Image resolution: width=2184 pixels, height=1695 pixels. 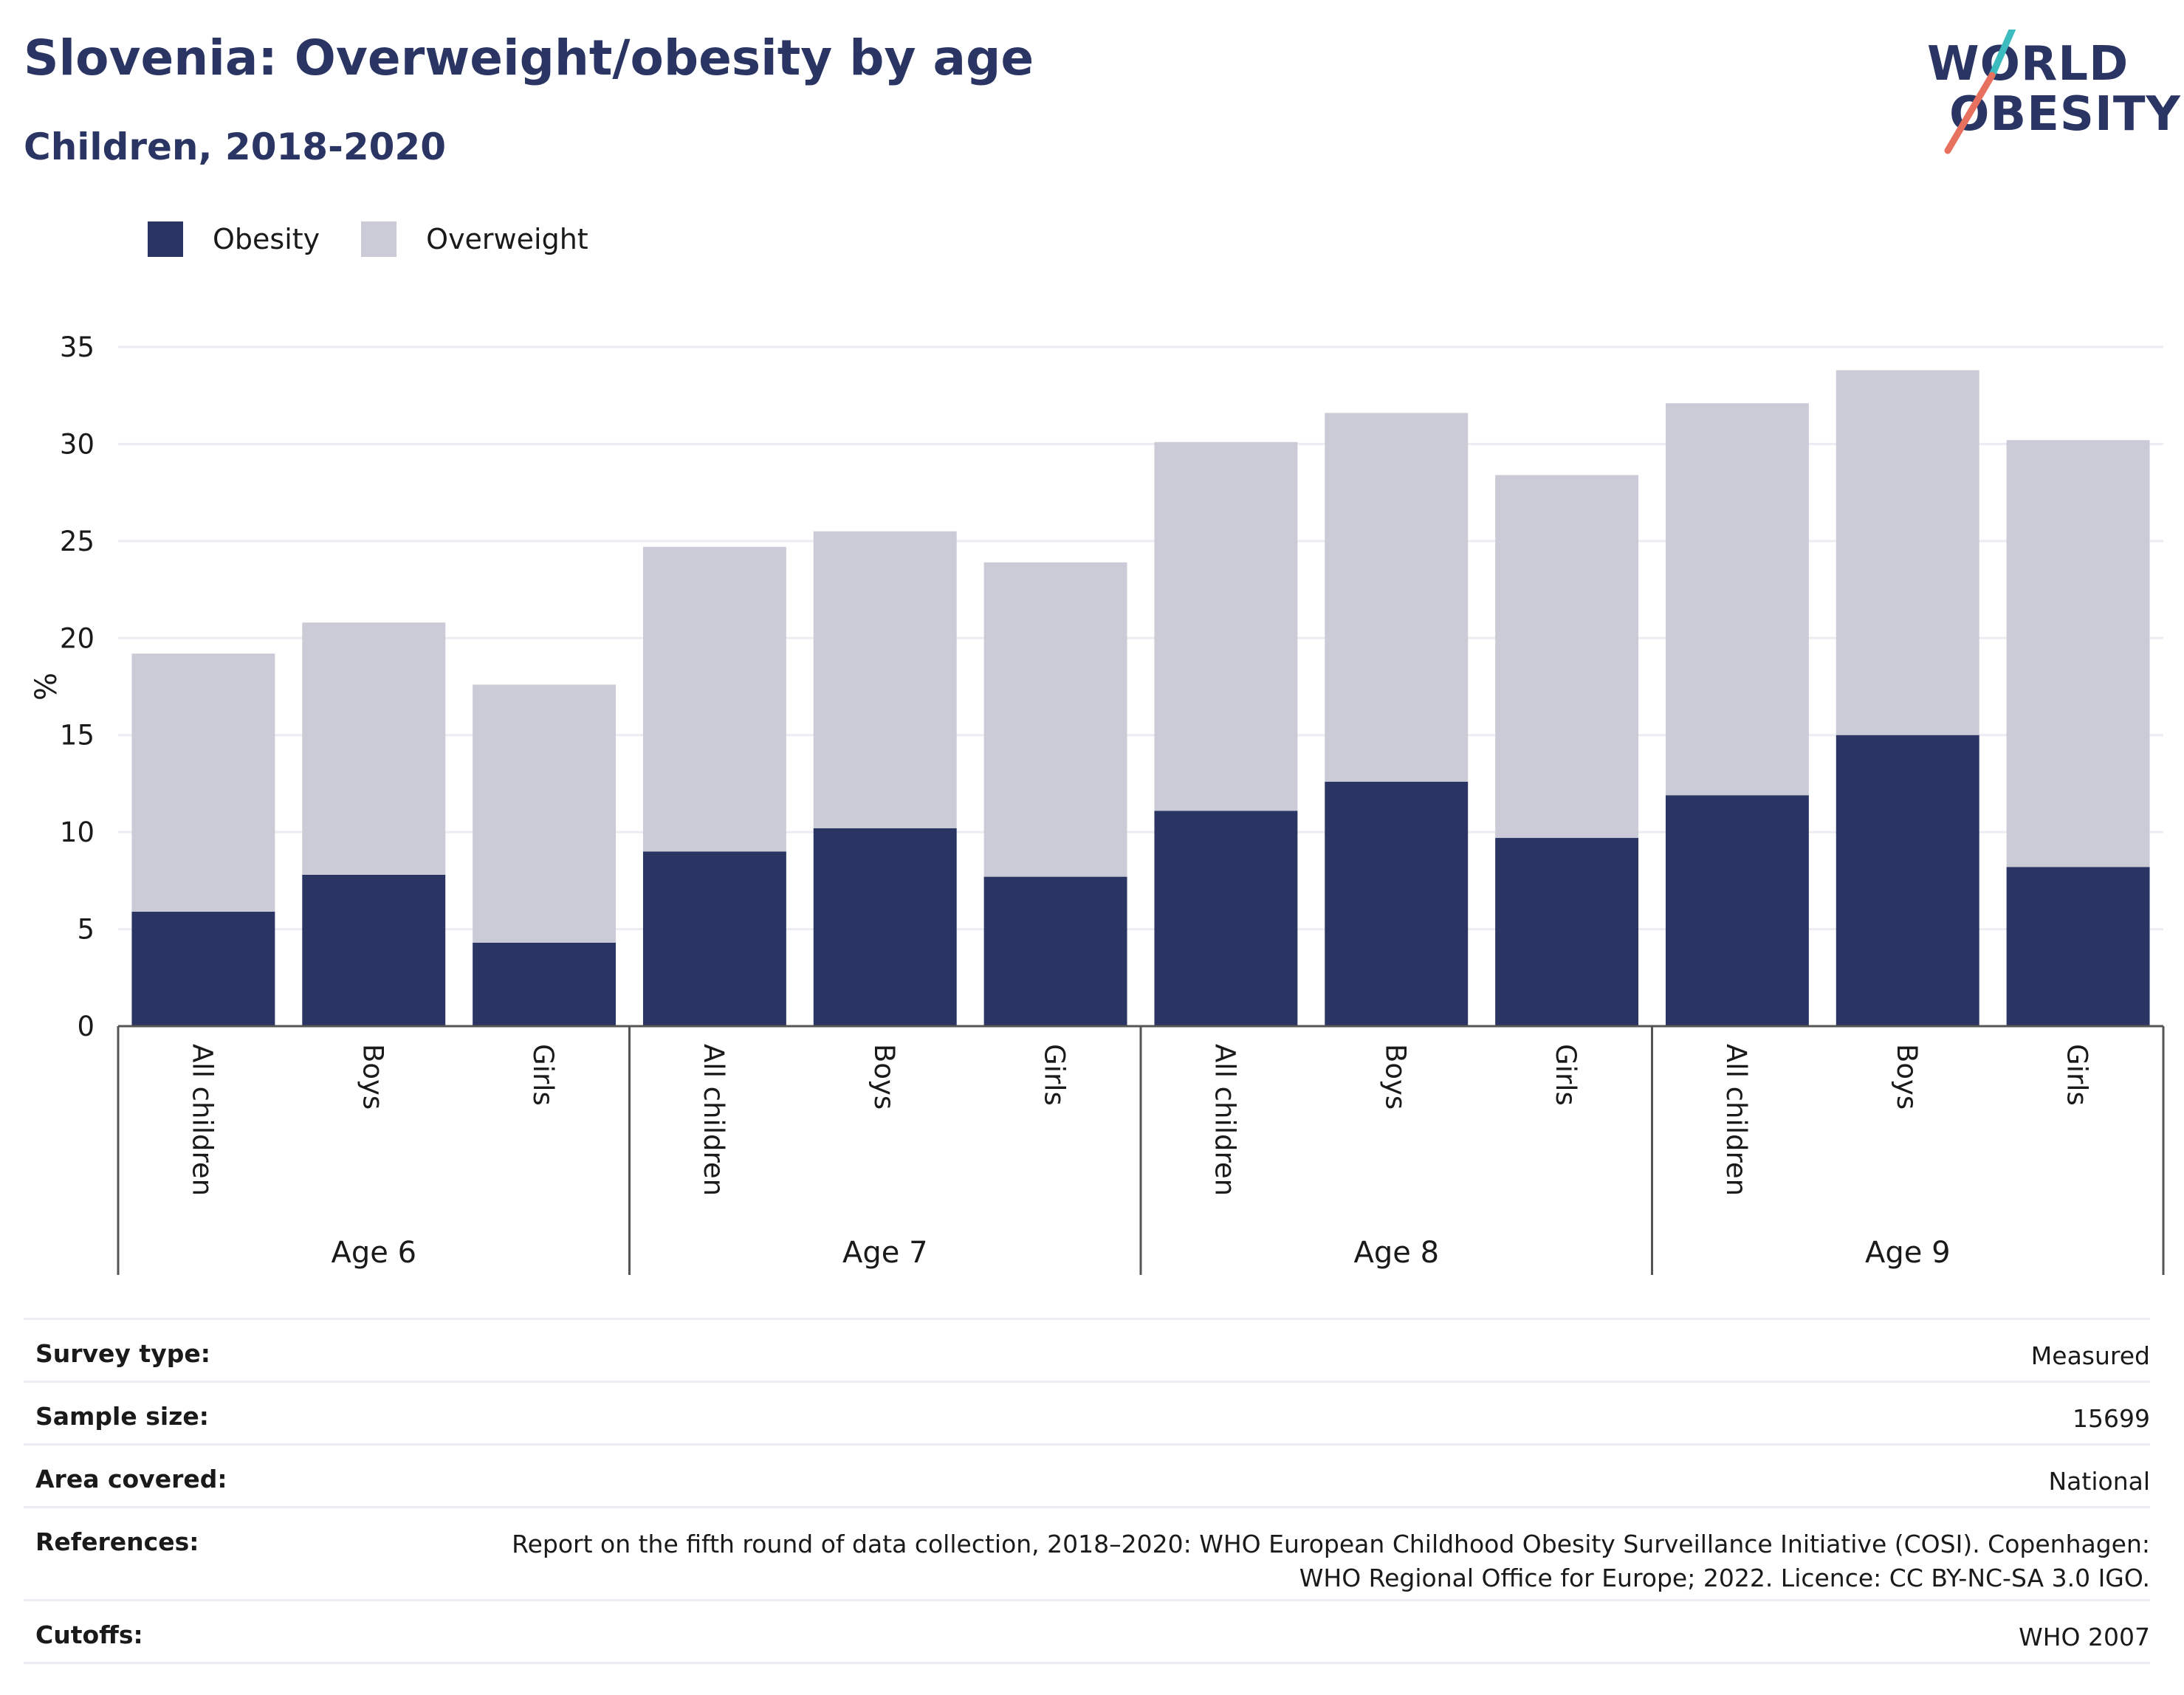 I want to click on legend-item-obesity: Obesity, so click(x=234, y=239).